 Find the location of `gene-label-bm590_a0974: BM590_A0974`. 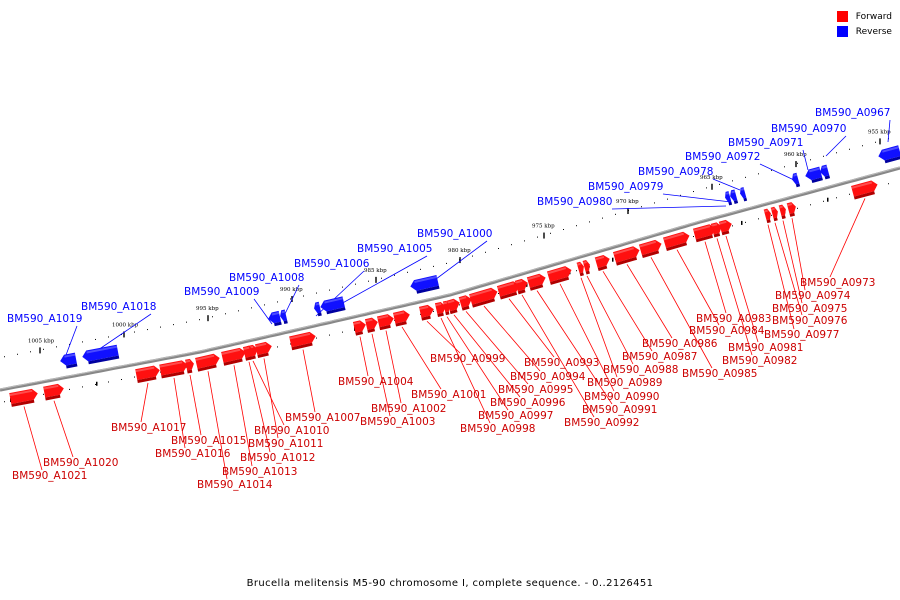

gene-label-bm590_a0974: BM590_A0974 is located at coordinates (813, 296).